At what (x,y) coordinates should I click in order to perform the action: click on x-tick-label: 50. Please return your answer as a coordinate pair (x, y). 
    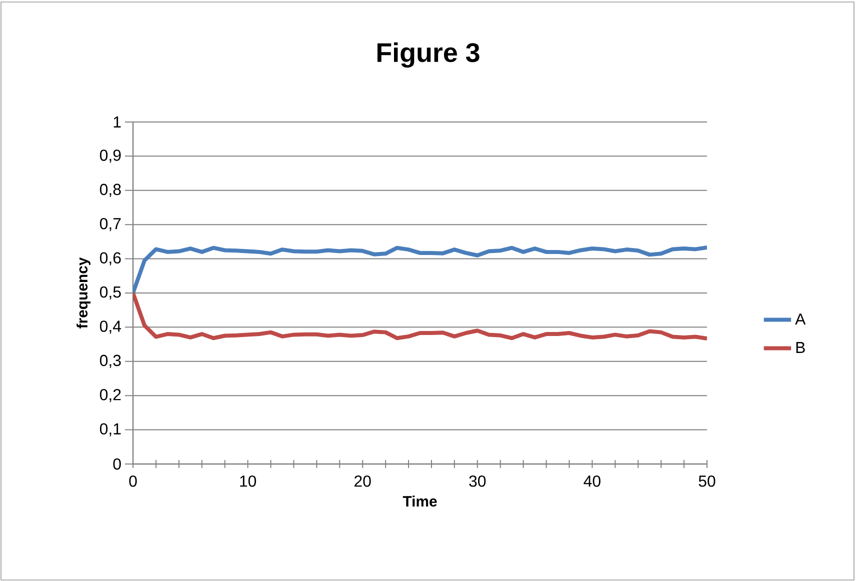
    Looking at the image, I should click on (707, 481).